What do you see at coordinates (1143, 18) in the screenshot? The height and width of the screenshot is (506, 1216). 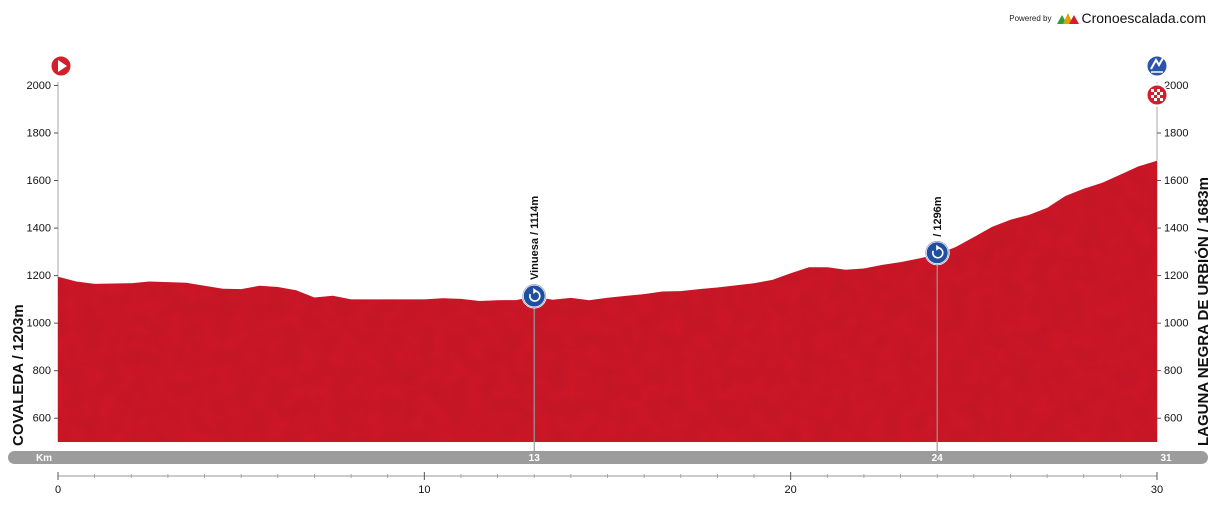 I see `brand-name: Cronoescalada.com` at bounding box center [1143, 18].